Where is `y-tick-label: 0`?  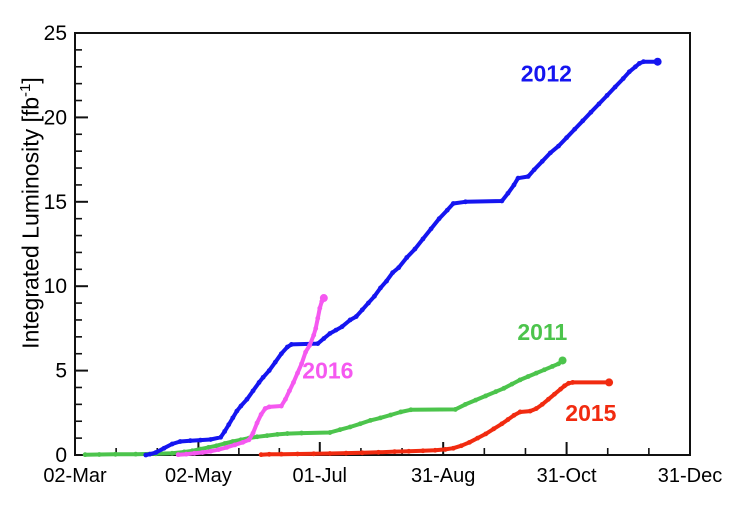
y-tick-label: 0 is located at coordinates (61, 455).